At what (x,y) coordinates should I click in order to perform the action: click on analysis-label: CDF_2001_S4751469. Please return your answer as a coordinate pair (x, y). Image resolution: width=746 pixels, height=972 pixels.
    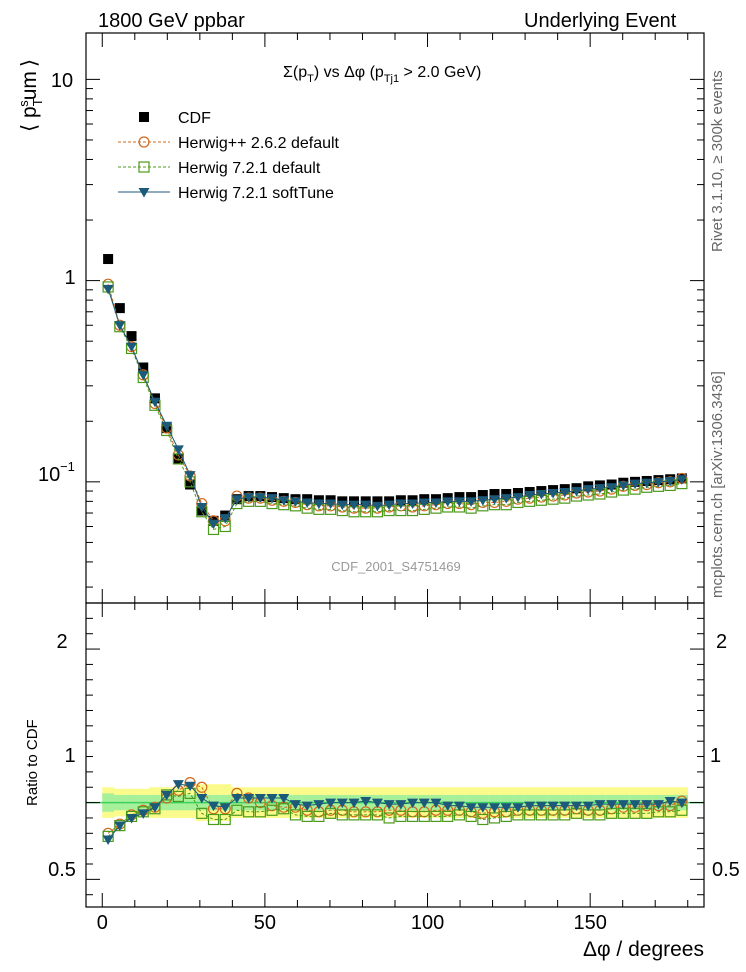
    Looking at the image, I should click on (395, 566).